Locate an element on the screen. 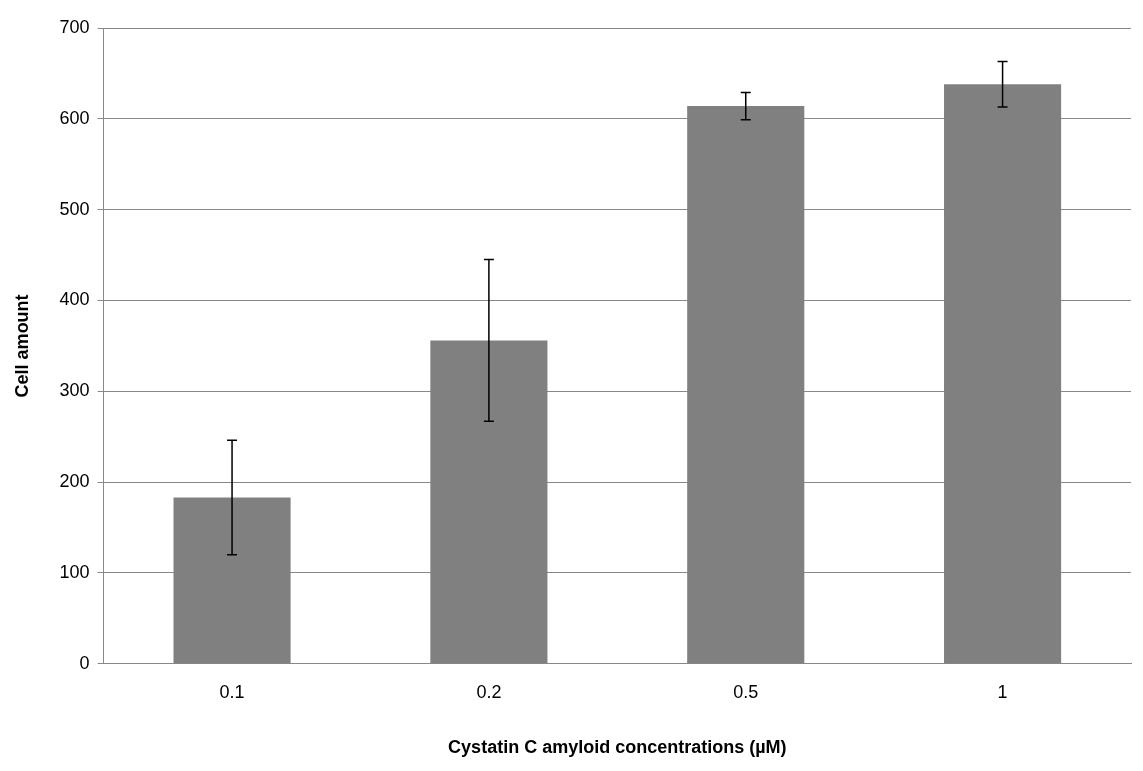  y-tick-label: 300 is located at coordinates (74, 390).